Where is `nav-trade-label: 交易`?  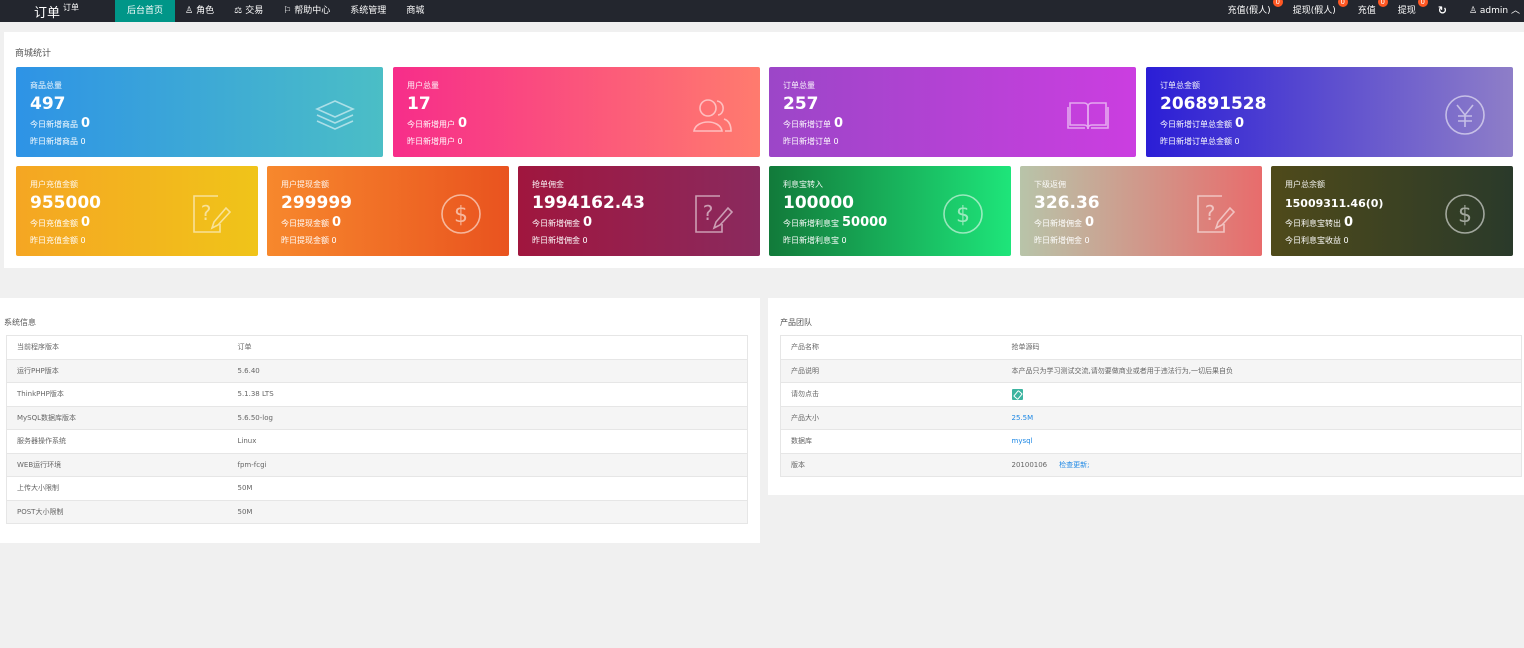 nav-trade-label: 交易 is located at coordinates (254, 11).